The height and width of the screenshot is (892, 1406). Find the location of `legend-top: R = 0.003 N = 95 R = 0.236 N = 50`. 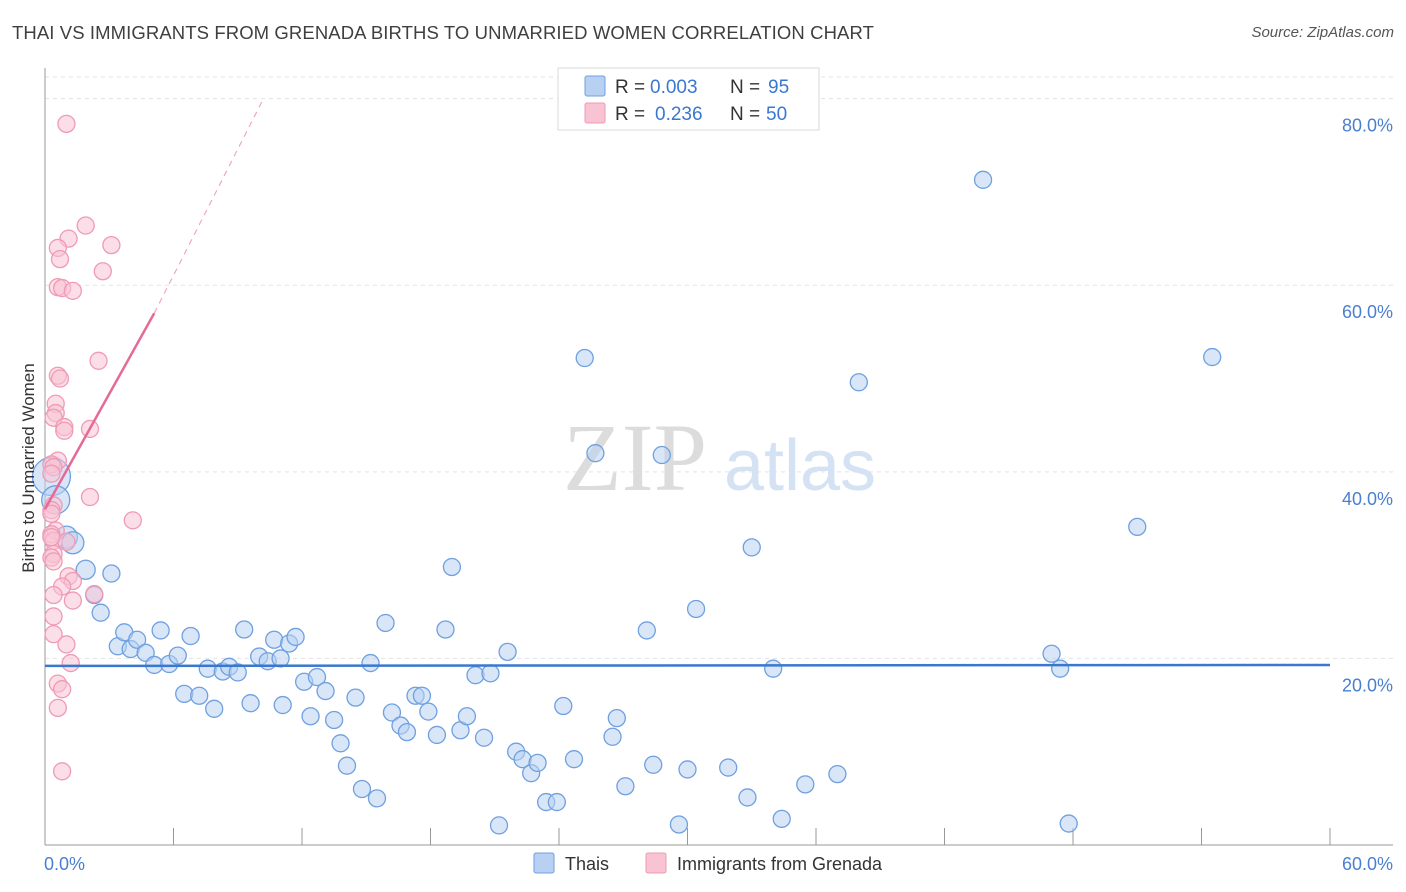

legend-top: R = 0.003 N = 95 R = 0.236 N = 50 is located at coordinates (688, 99).